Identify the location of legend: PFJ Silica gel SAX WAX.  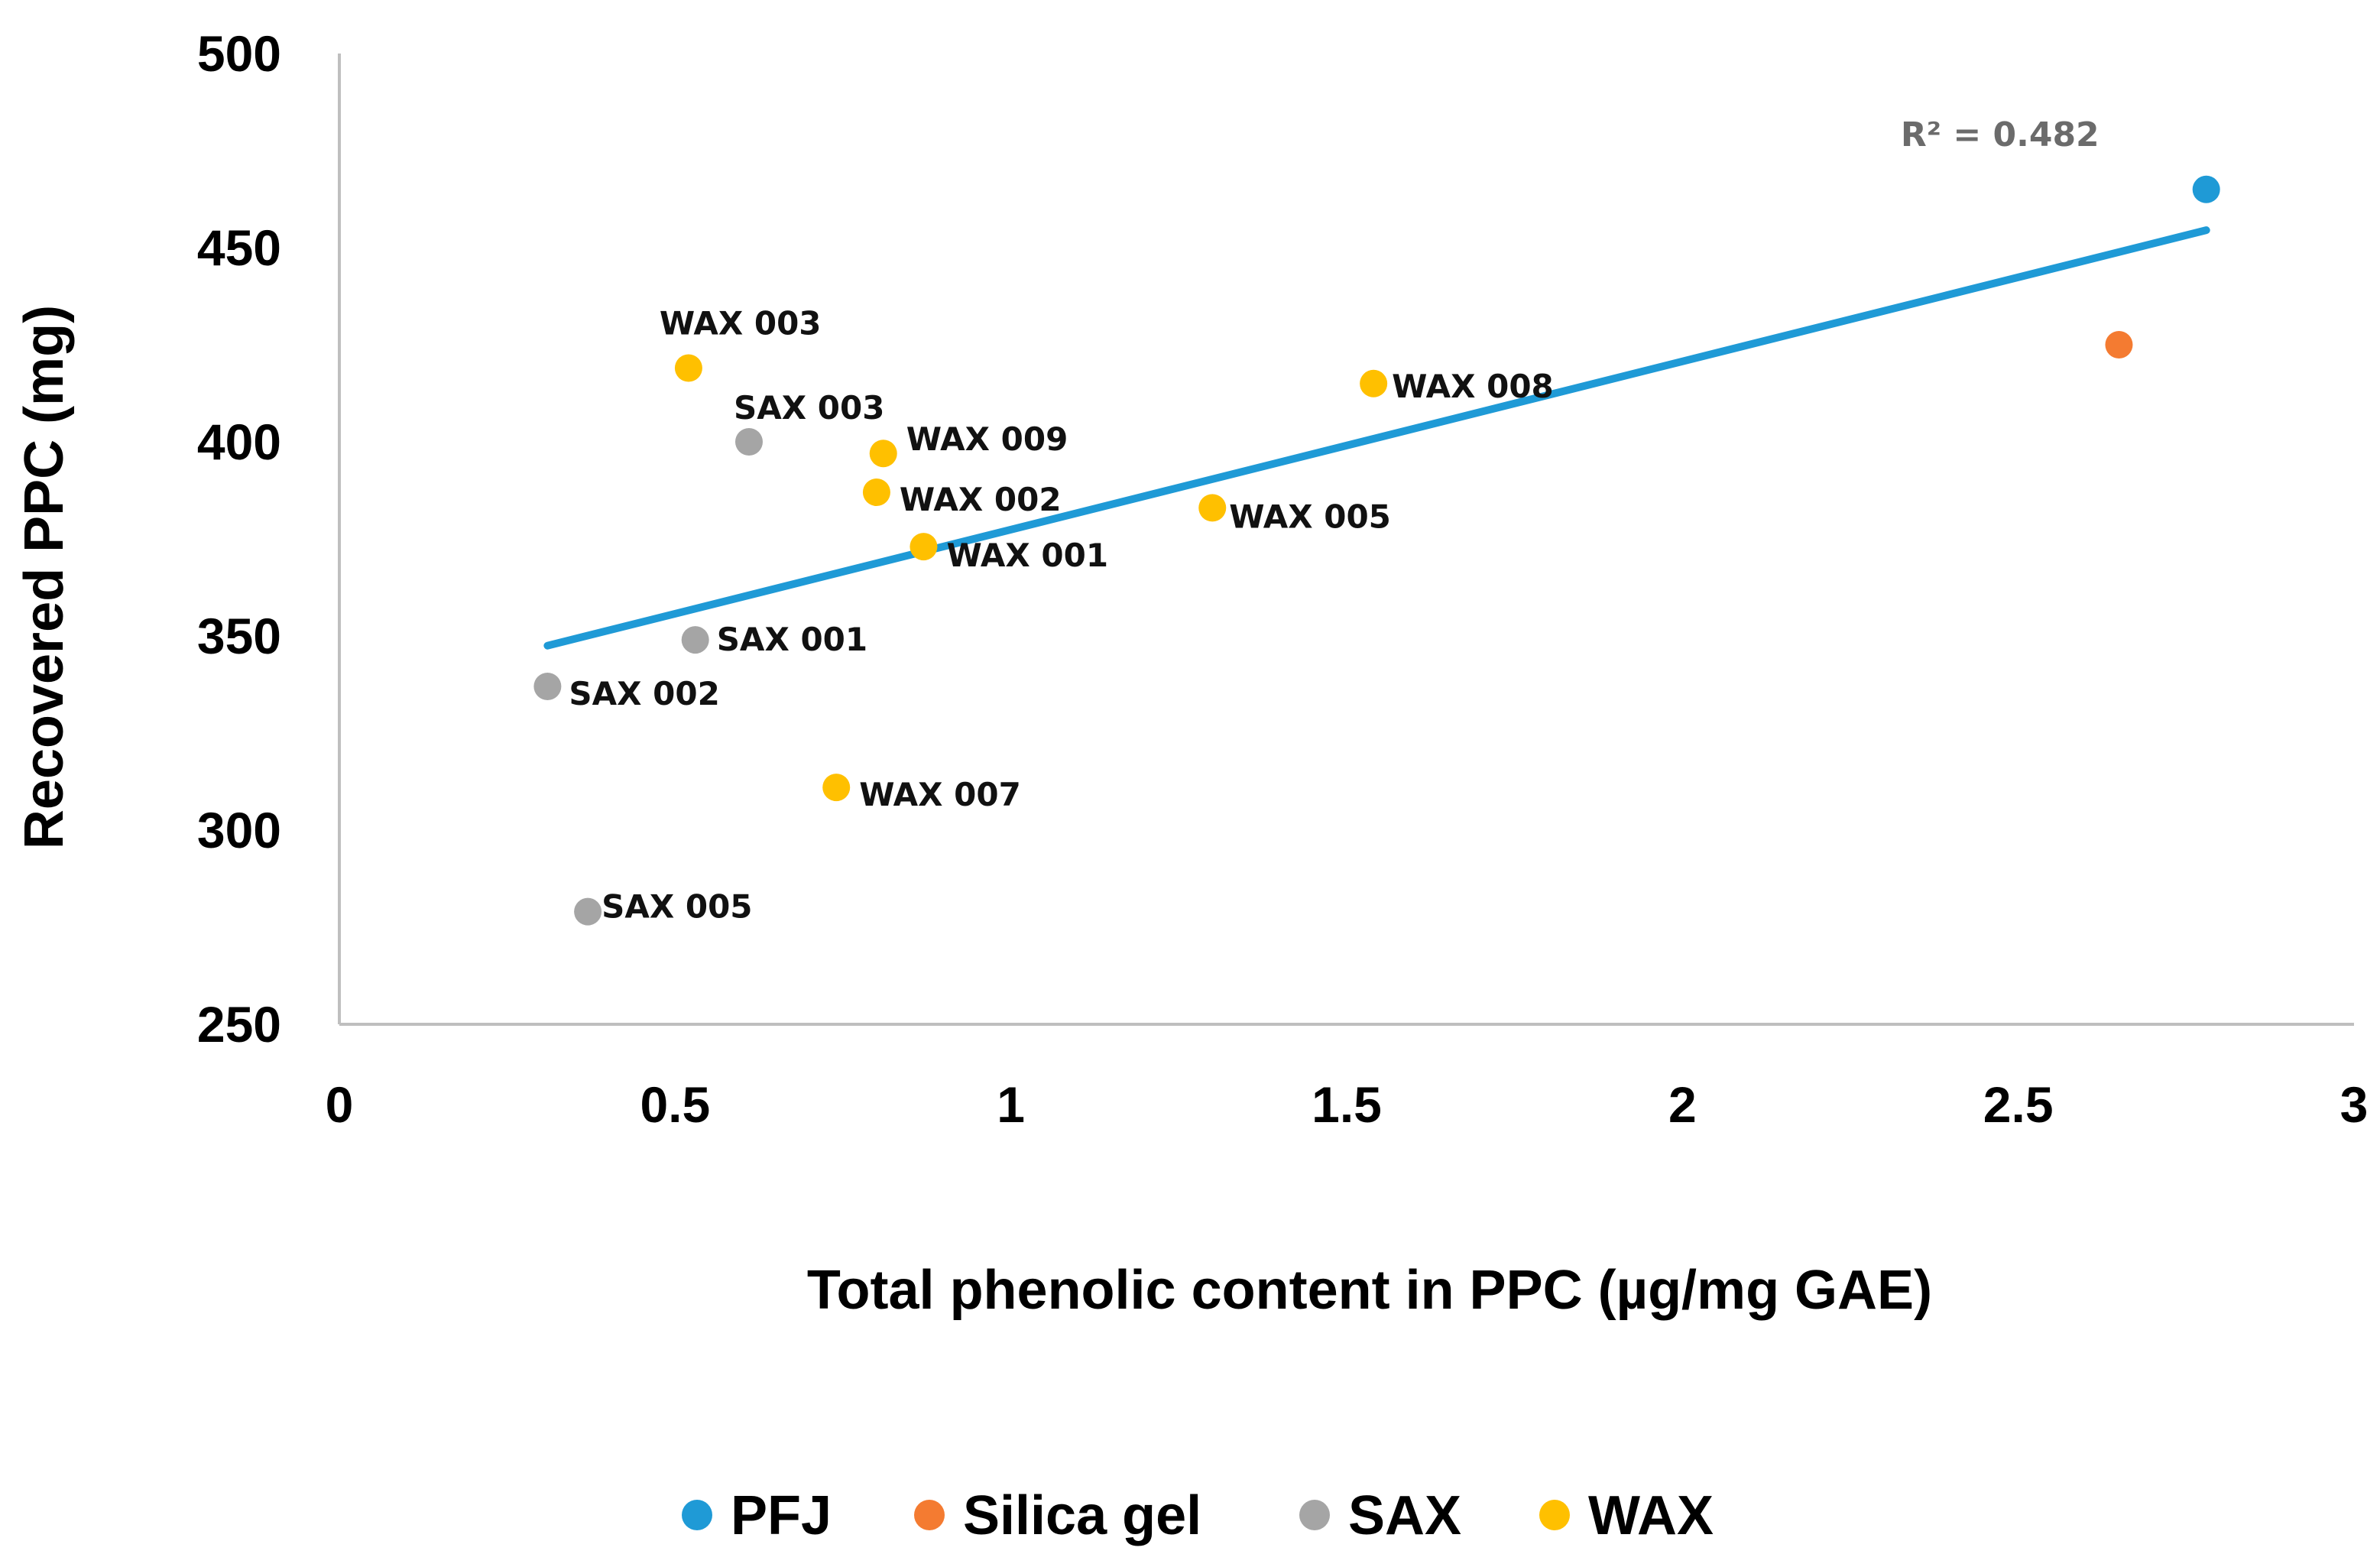
(1198, 1515).